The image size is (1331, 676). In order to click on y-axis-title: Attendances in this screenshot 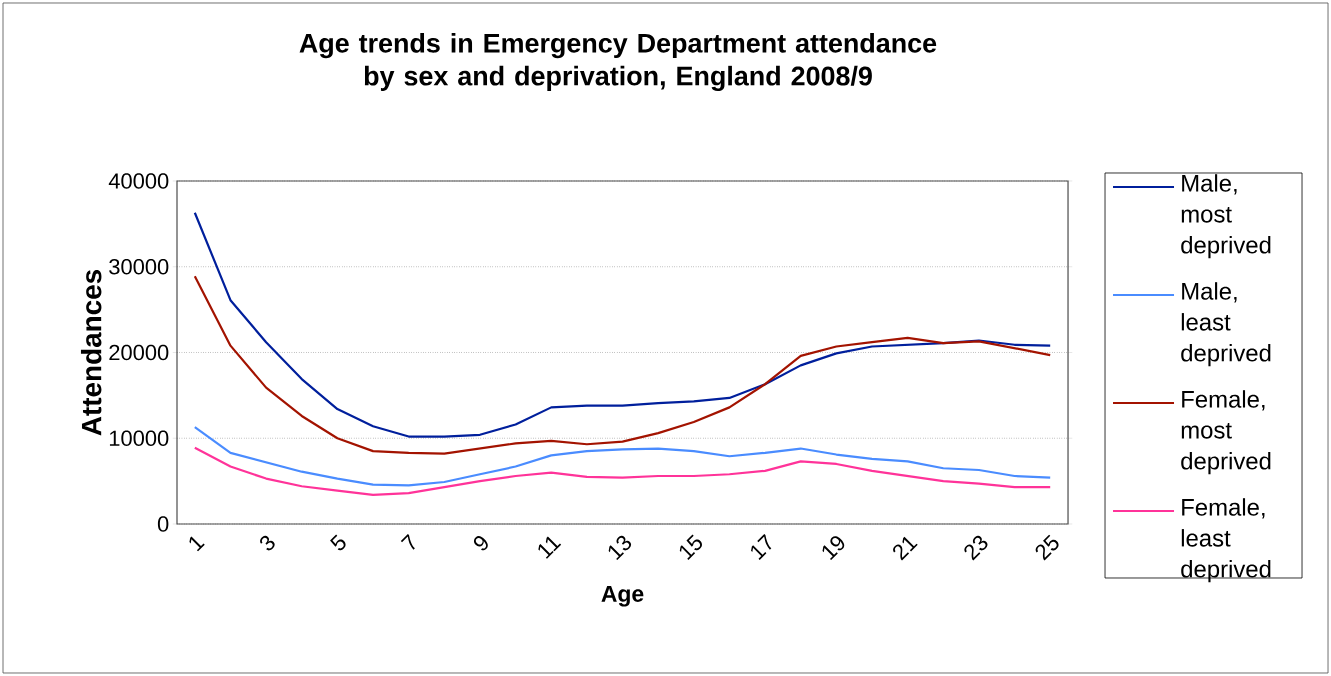, I will do `click(91, 352)`.